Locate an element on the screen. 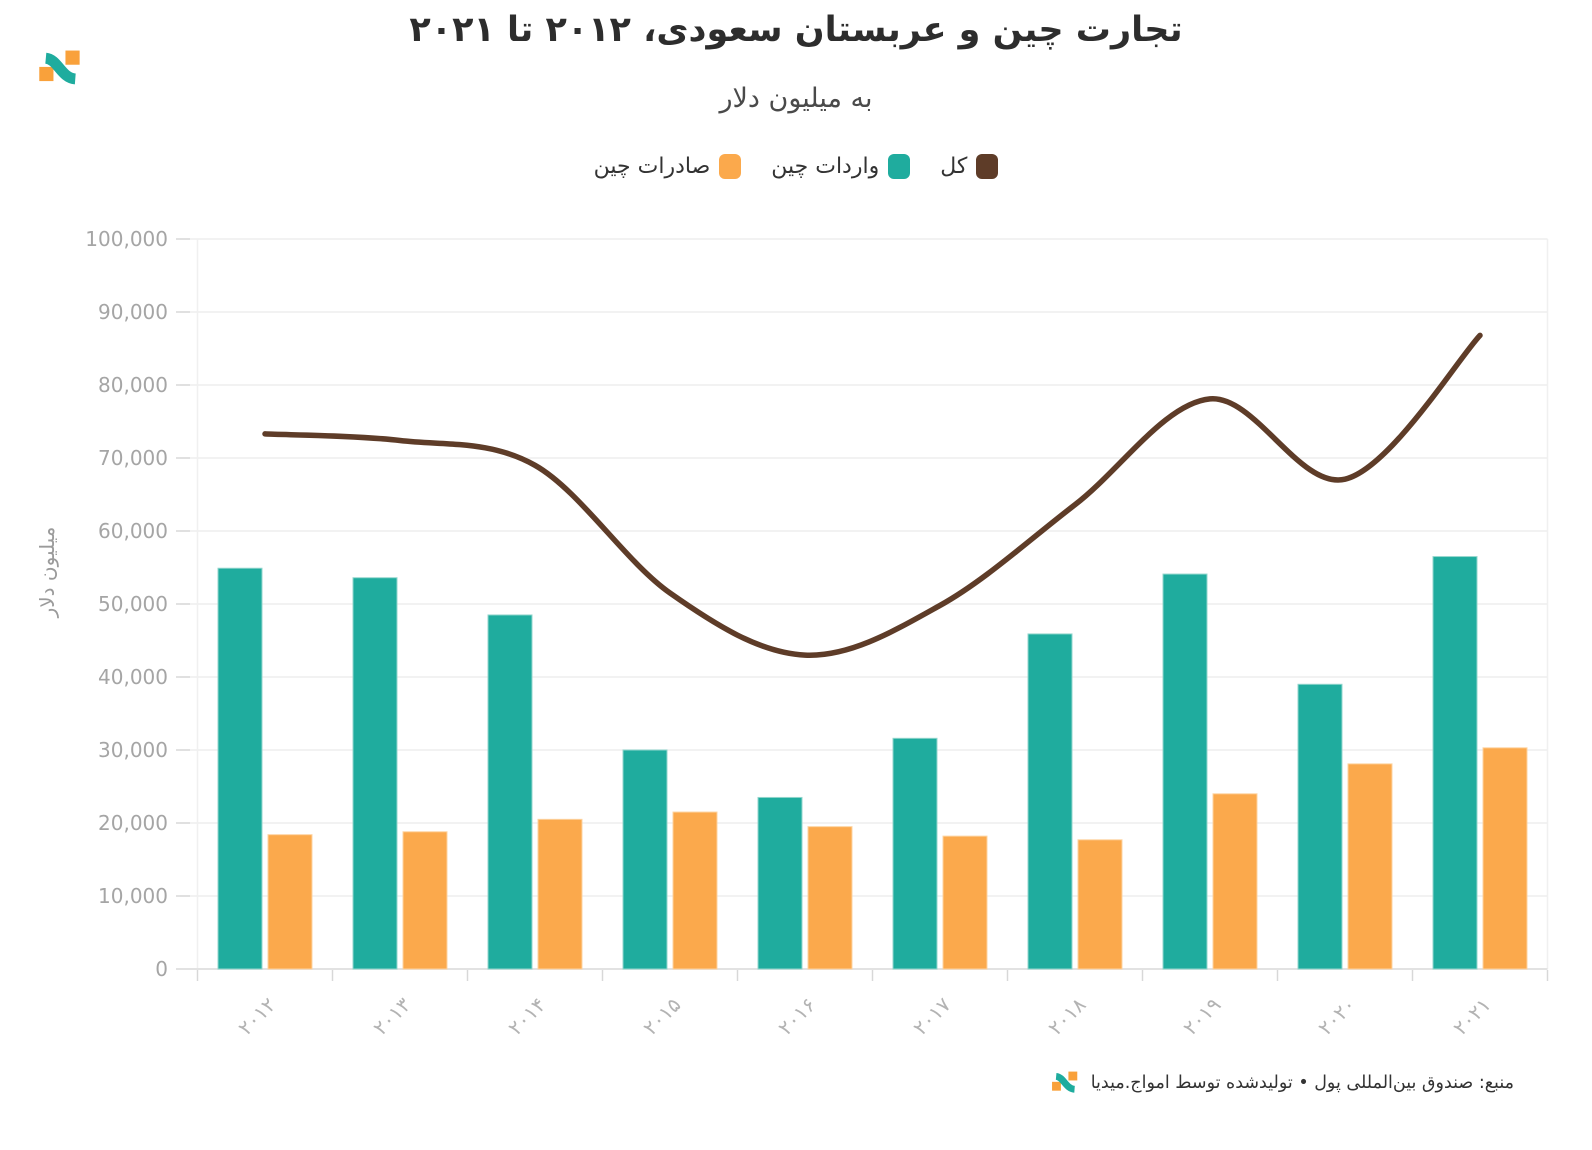  amwaj-logo is located at coordinates (60, 68).